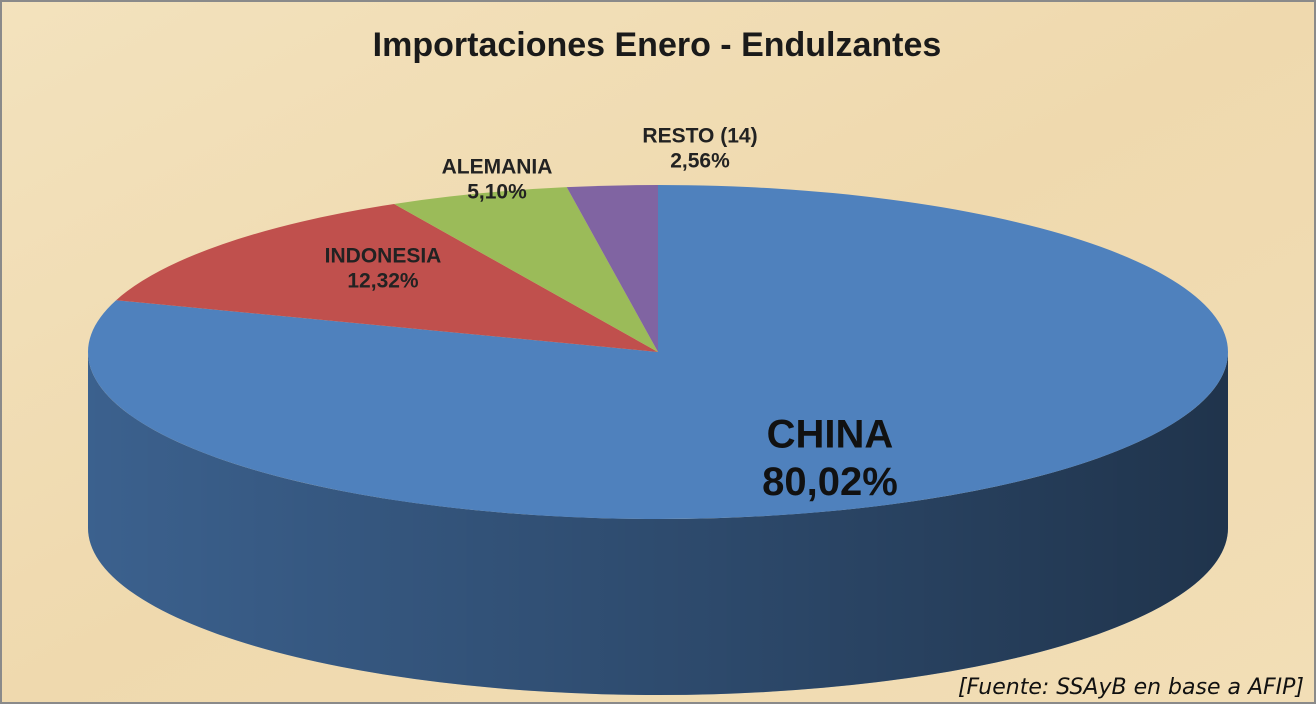 This screenshot has height=704, width=1316. I want to click on slice-label: RESTO (14), so click(699, 136).